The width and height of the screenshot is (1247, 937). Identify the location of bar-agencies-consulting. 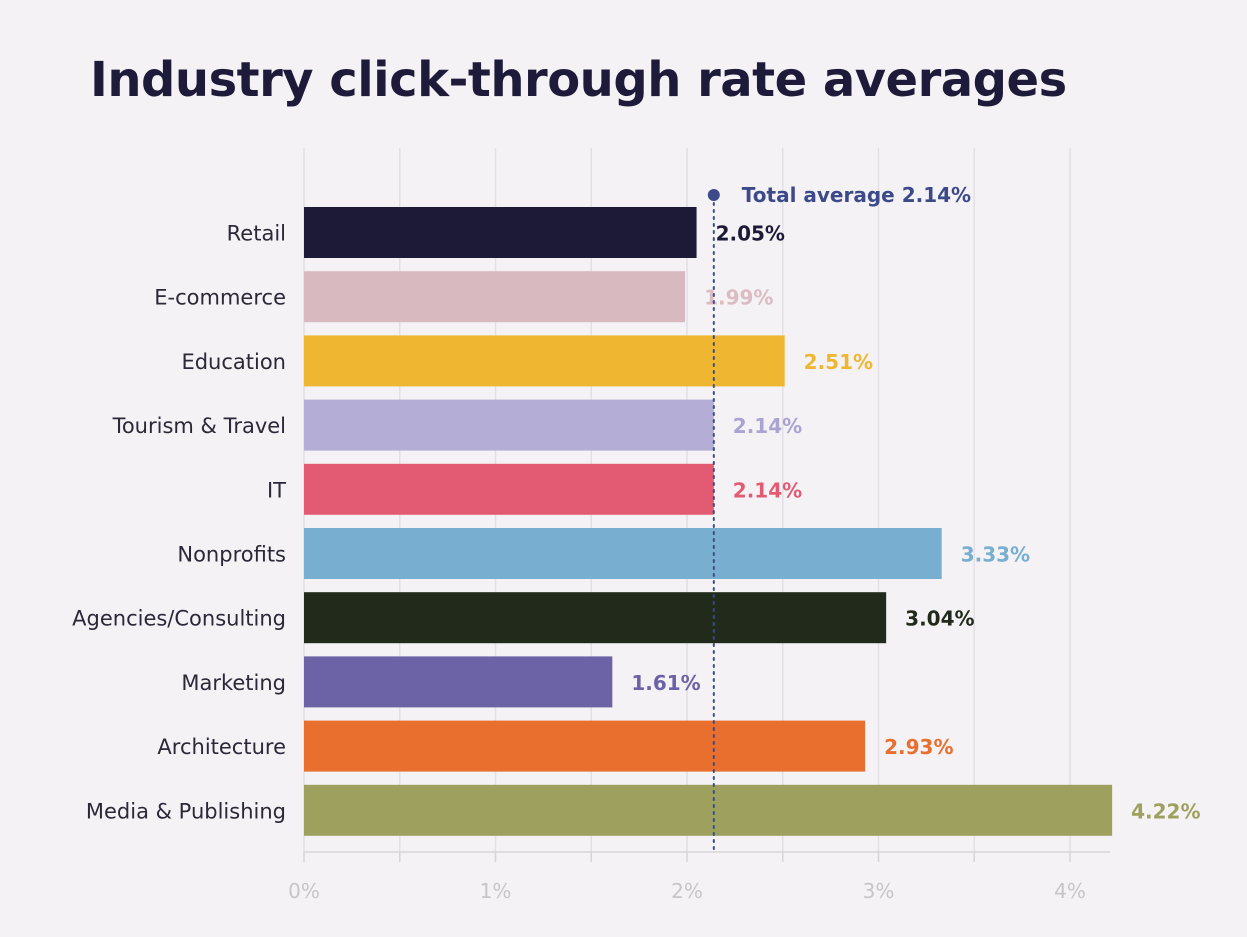
(595, 618).